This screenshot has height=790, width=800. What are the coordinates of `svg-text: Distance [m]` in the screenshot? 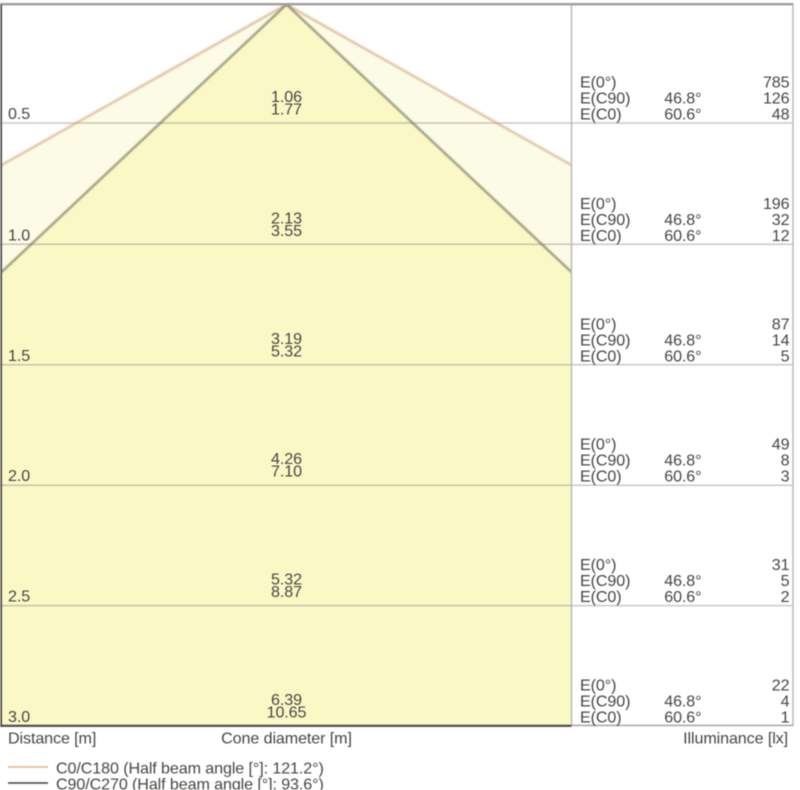 It's located at (52, 739).